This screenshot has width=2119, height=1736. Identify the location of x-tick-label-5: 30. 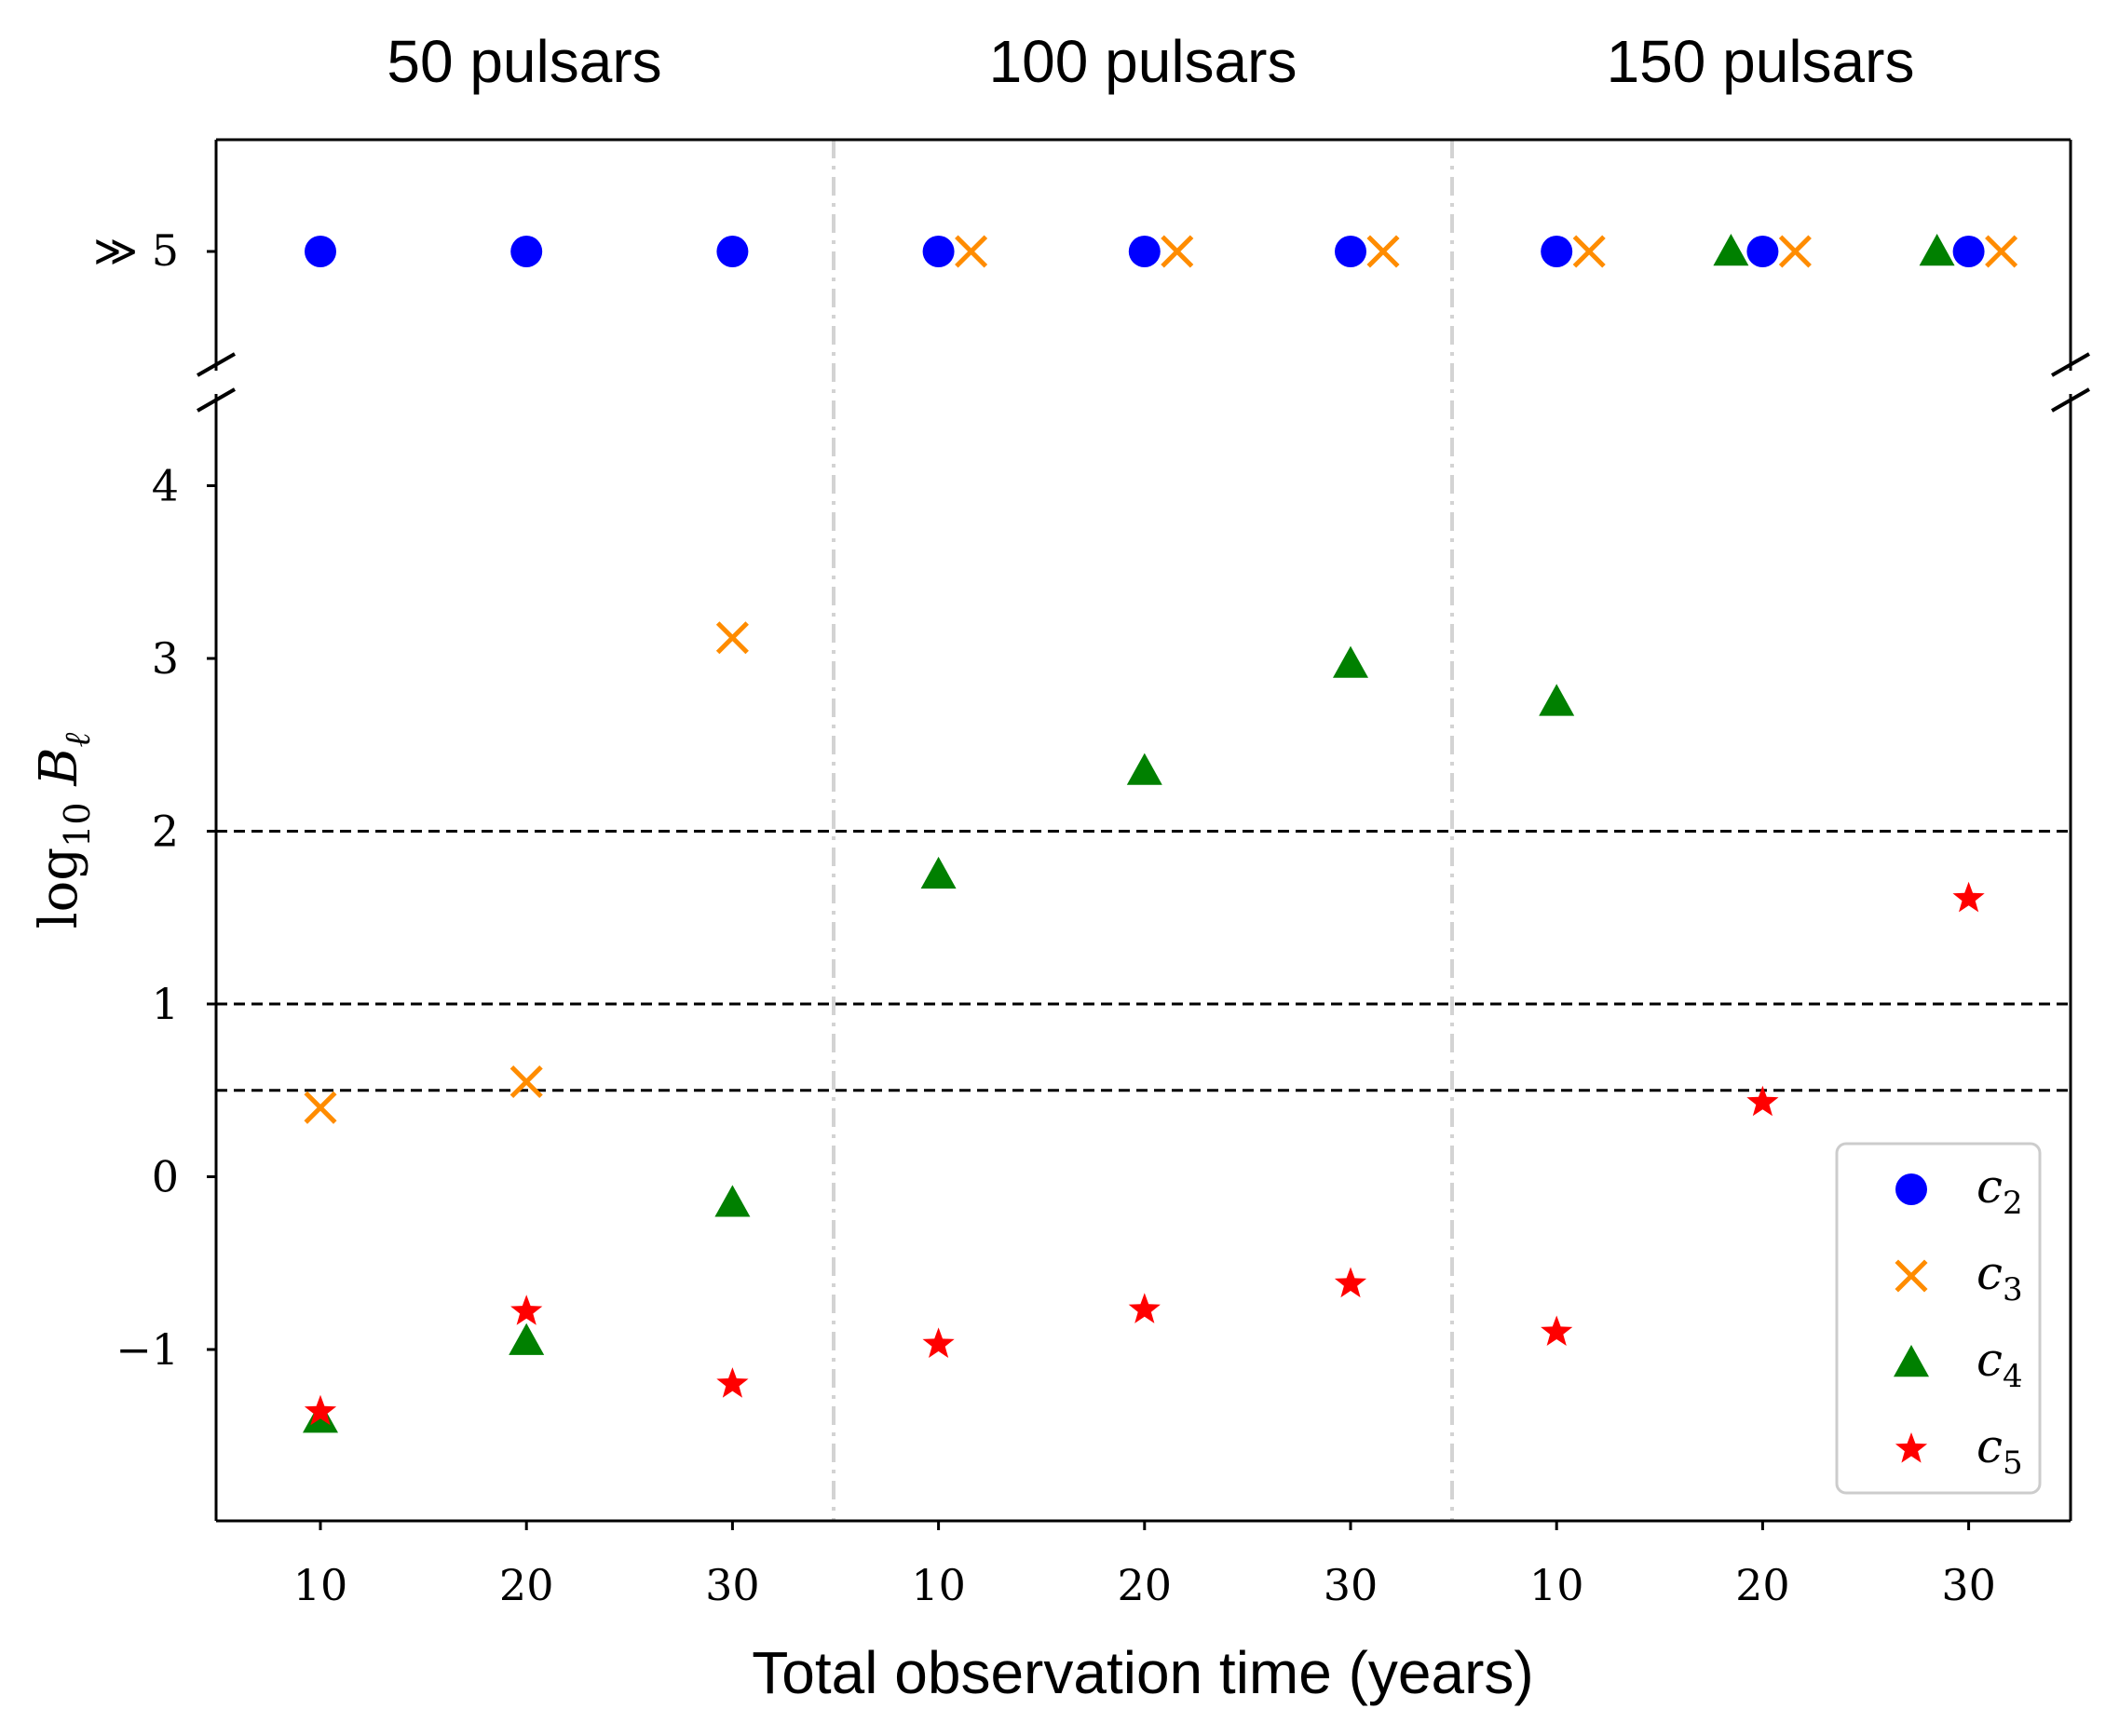
(1351, 1585).